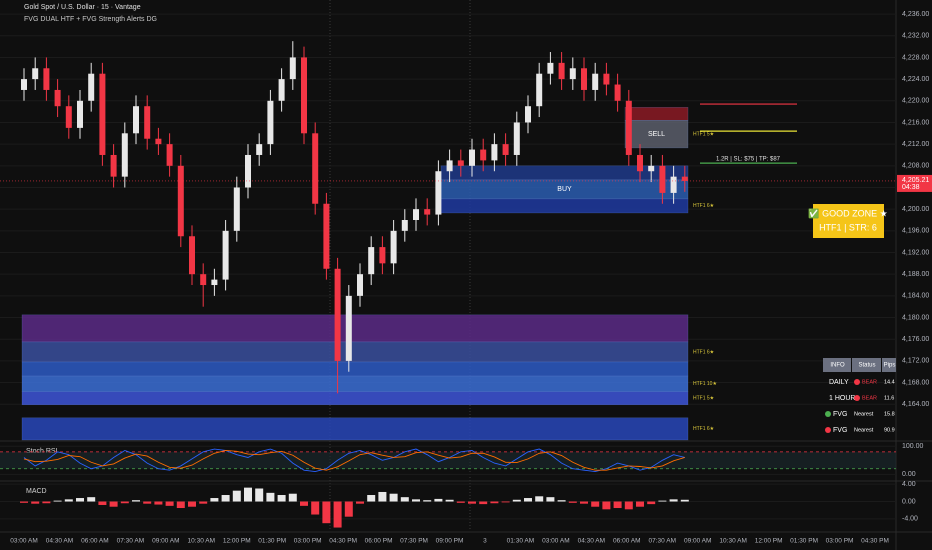 The width and height of the screenshot is (932, 550). Describe the element at coordinates (915, 361) in the screenshot. I see `y-tick-label: 4,172.00` at that location.